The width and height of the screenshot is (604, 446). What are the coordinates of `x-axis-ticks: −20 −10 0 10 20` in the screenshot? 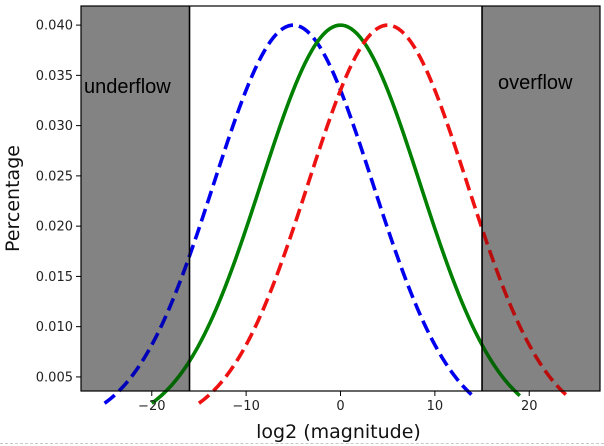 It's located at (338, 402).